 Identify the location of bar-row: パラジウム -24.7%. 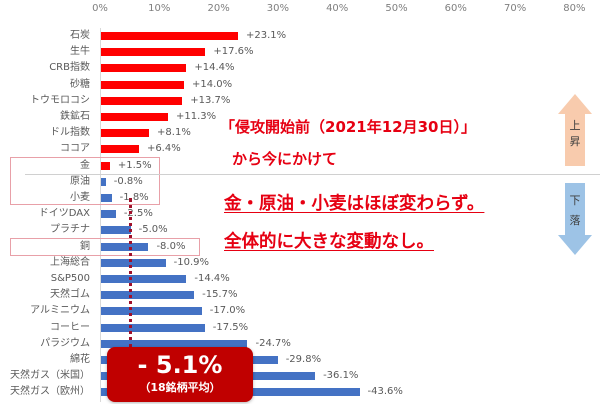
(300, 344).